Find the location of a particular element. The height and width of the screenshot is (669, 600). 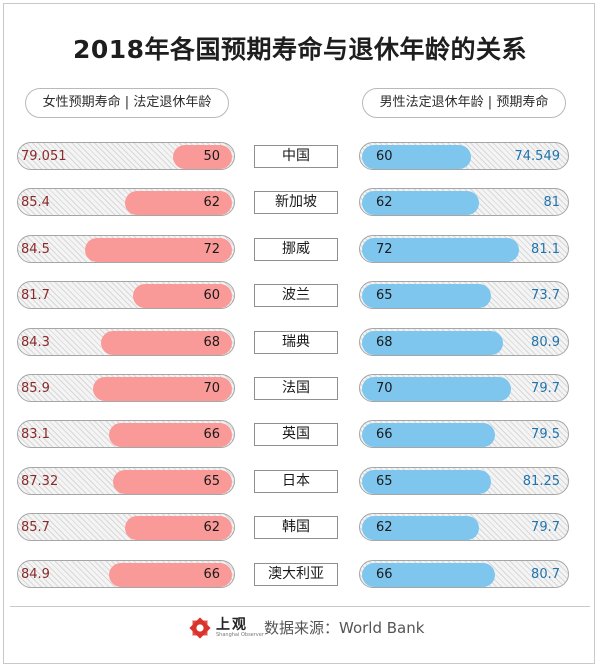

country-label: 挪威 is located at coordinates (296, 249).